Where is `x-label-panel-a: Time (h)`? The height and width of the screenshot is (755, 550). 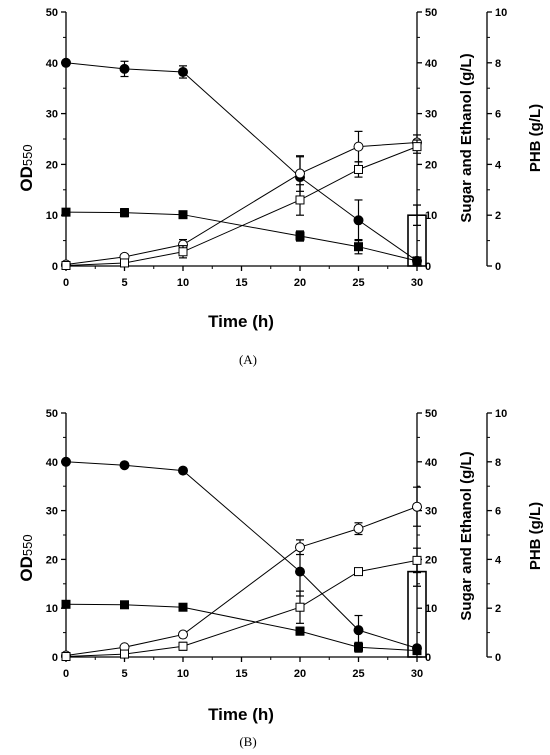
x-label-panel-a: Time (h) is located at coordinates (241, 321).